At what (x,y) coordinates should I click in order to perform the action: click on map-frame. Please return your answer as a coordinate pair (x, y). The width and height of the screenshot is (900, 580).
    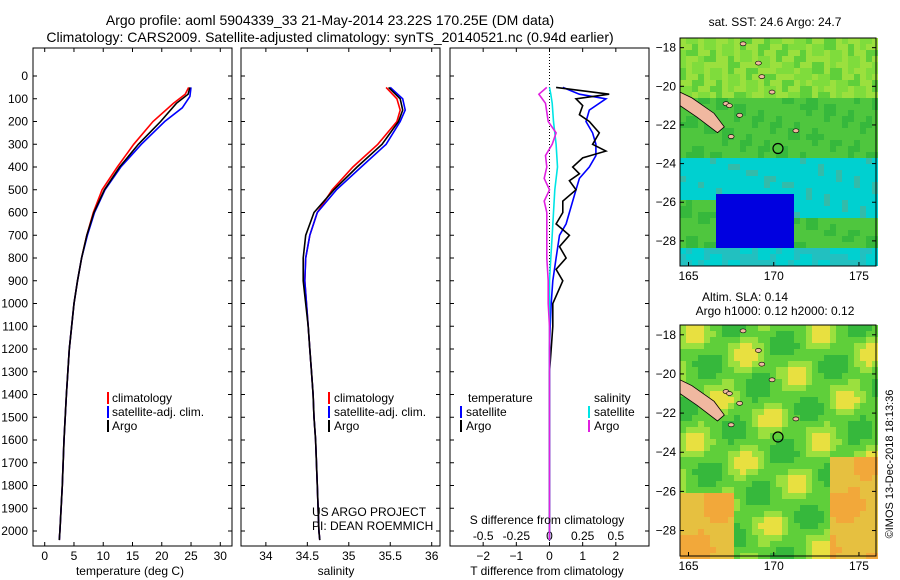
    Looking at the image, I should click on (778, 440).